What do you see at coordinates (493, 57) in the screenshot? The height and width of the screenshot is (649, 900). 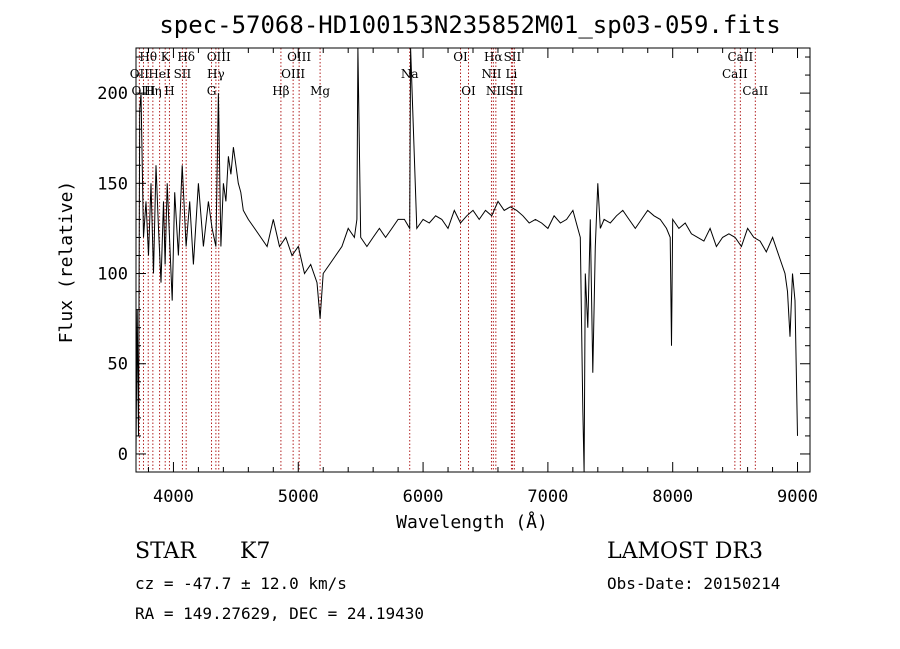 I see `emission-line-label: Hα` at bounding box center [493, 57].